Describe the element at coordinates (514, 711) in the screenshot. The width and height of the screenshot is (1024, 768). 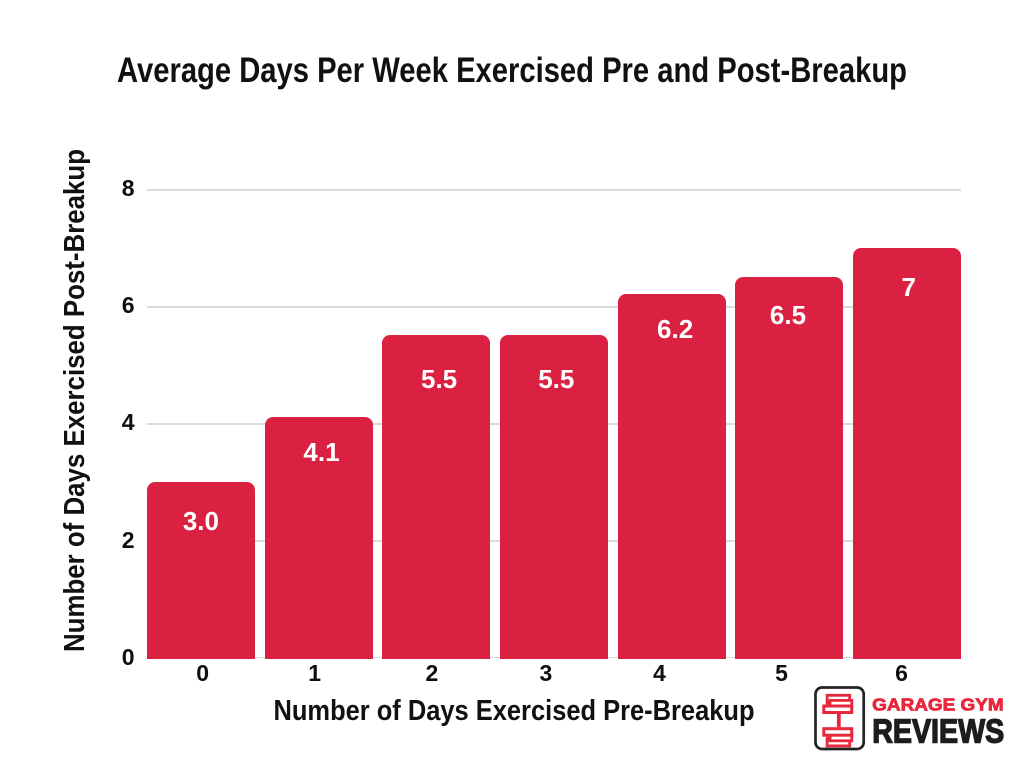
I see `svg-text:Number of Days Exercised Pre-B: Number of Days Exercised Pre-Breakup` at that location.